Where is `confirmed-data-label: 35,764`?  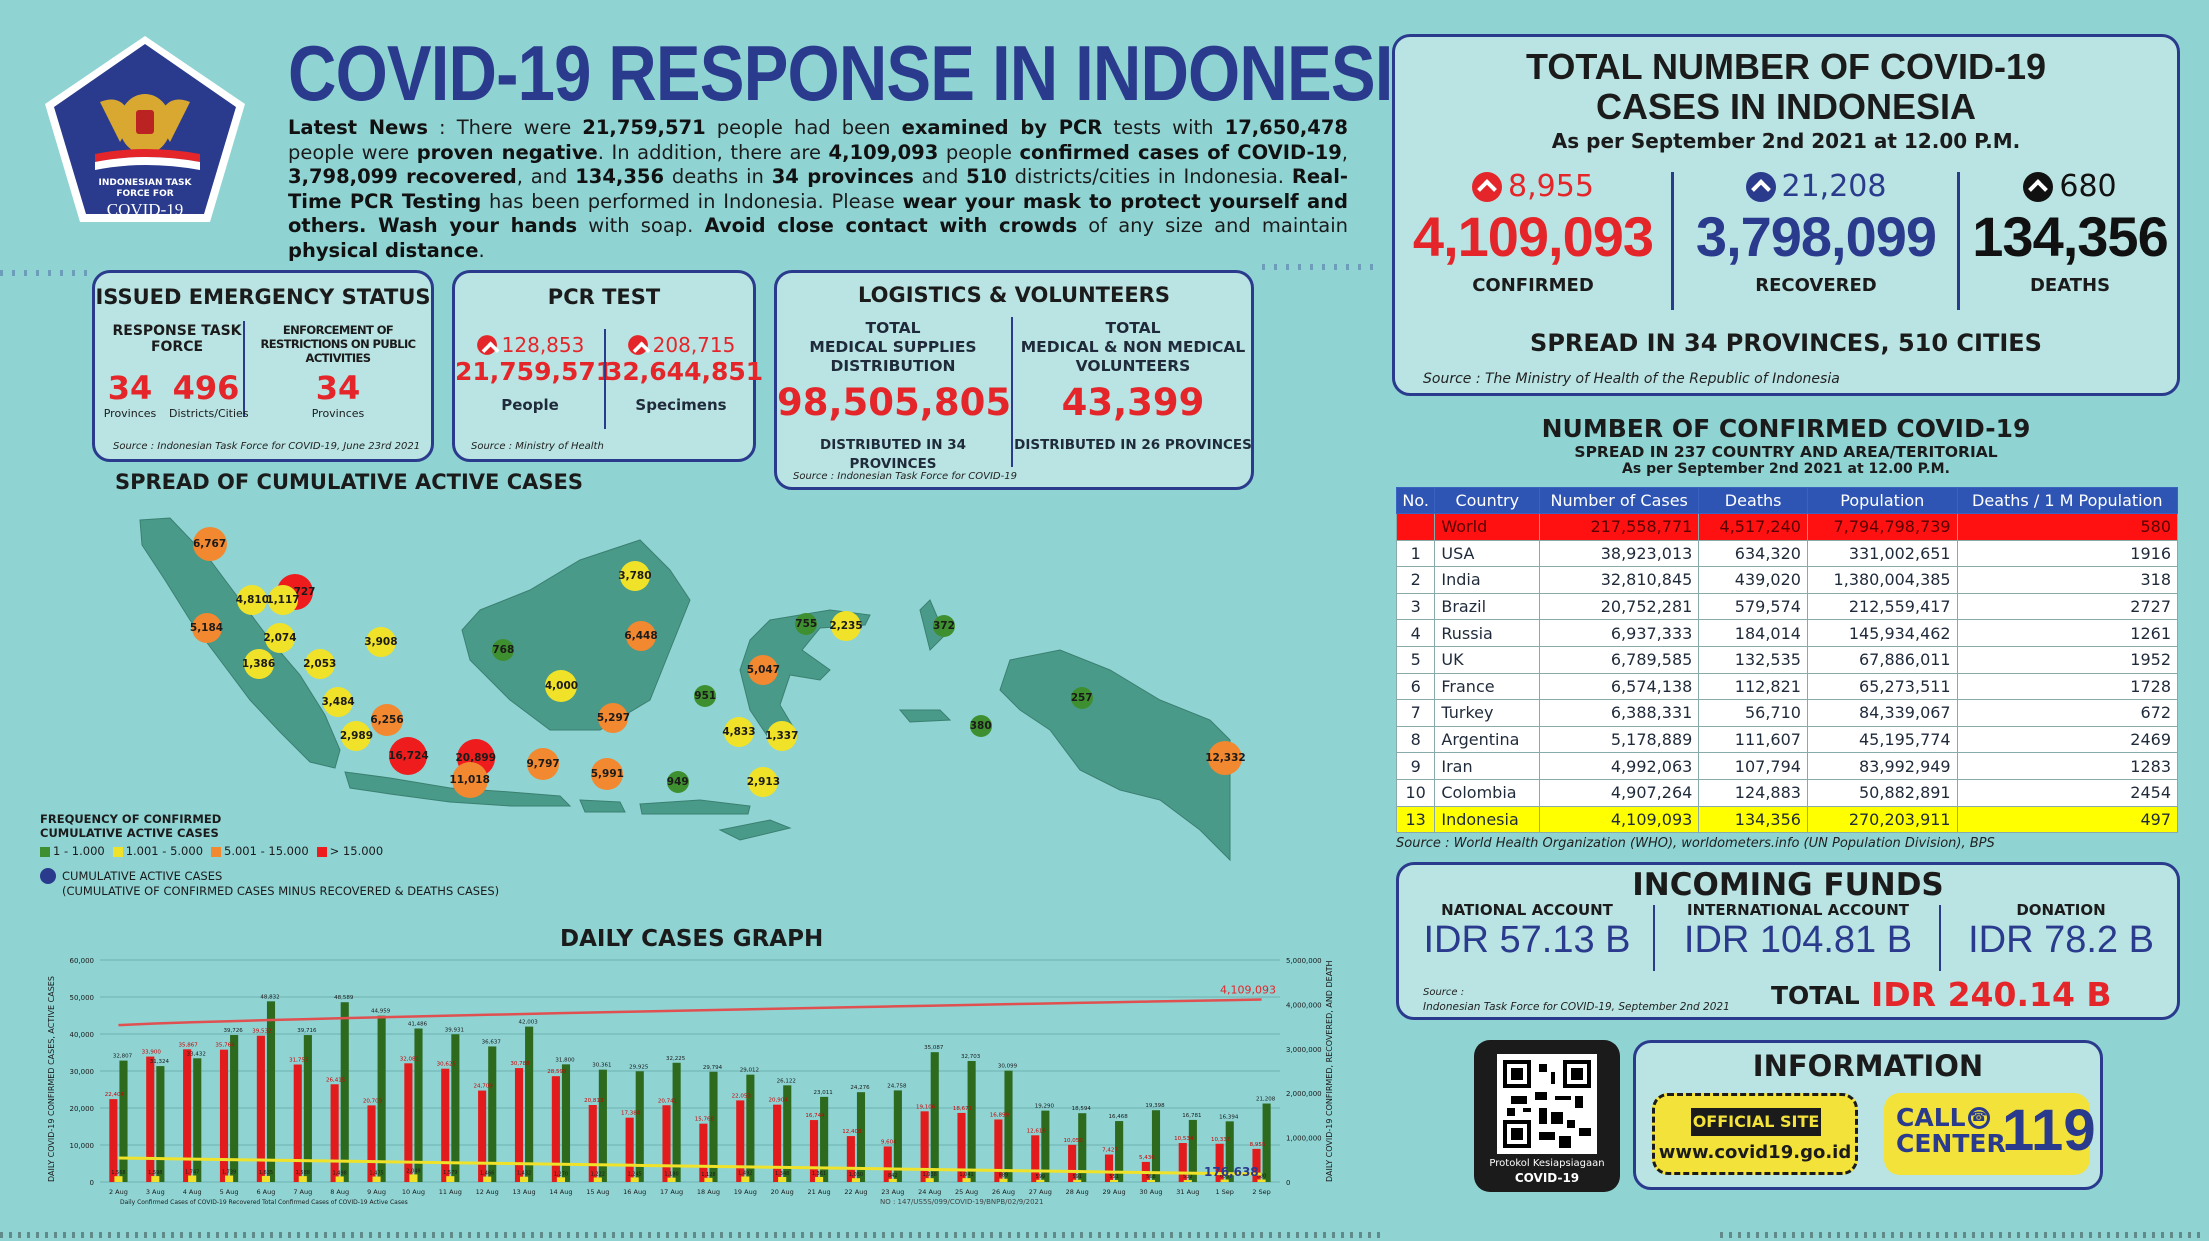 confirmed-data-label: 35,764 is located at coordinates (225, 1046).